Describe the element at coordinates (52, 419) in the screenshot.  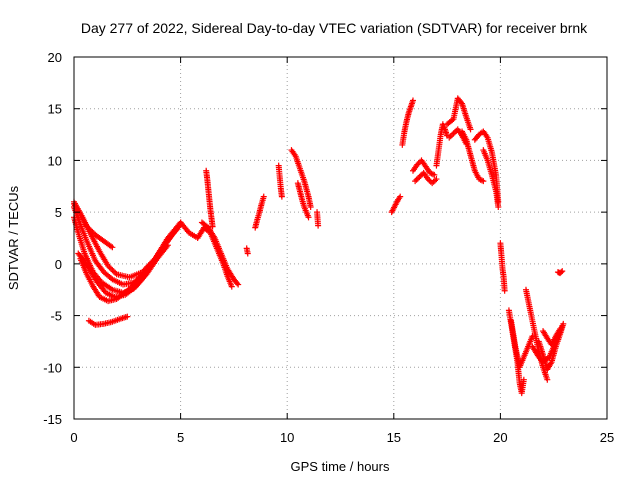
I see `y-tick-label: -15` at that location.